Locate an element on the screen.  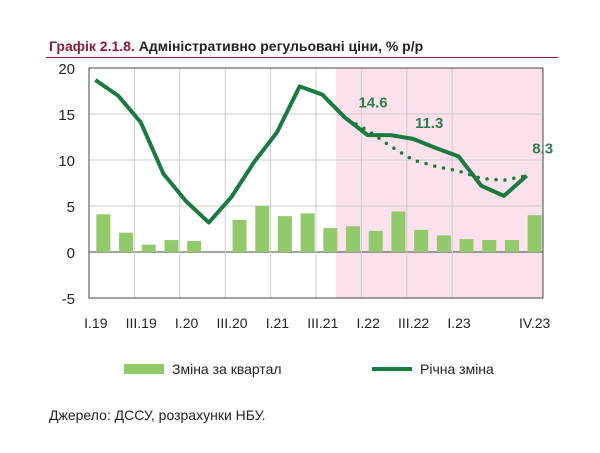
data-label: 8.3 is located at coordinates (542, 149).